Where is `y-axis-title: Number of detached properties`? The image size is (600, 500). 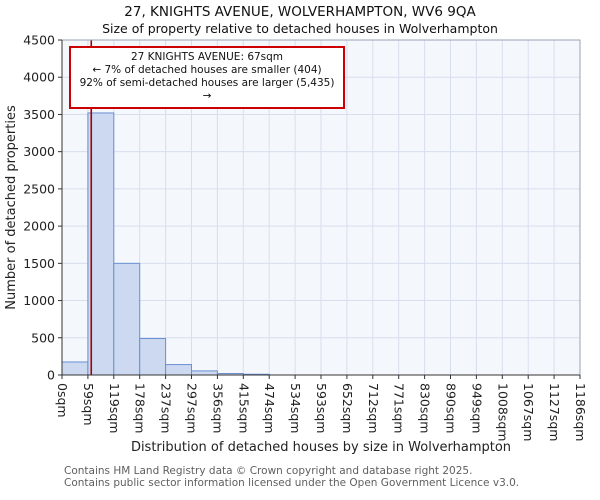 y-axis-title: Number of detached properties is located at coordinates (11, 207).